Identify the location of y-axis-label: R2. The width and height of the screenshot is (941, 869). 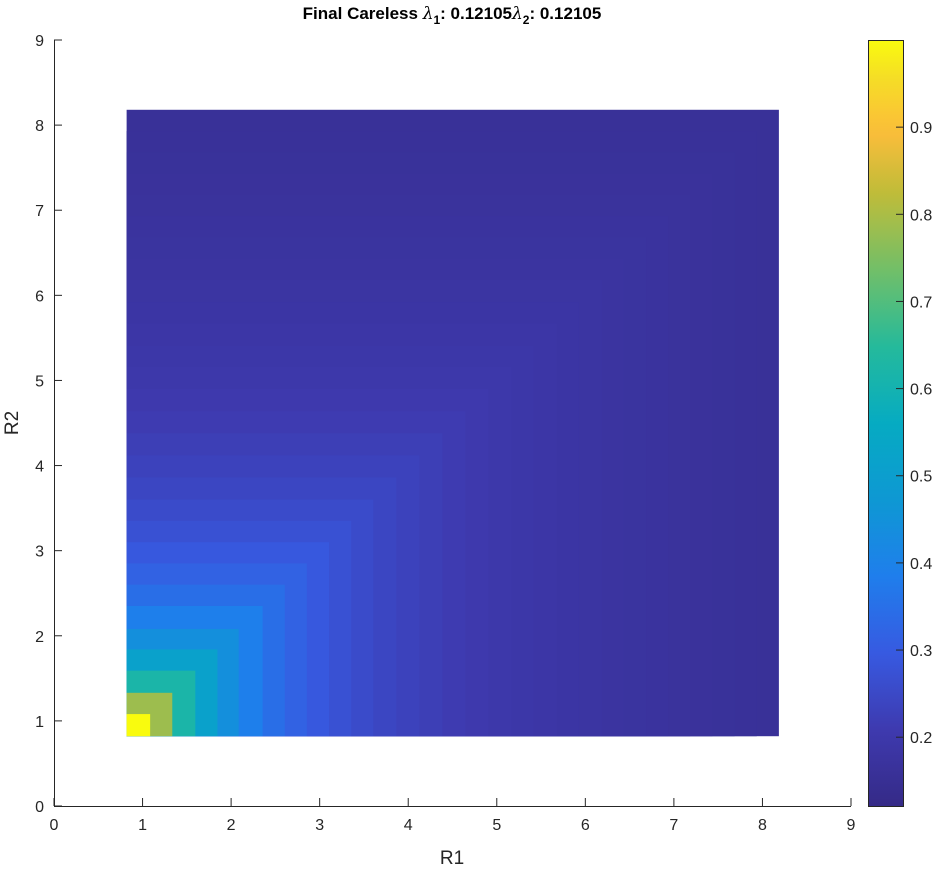
(12, 423).